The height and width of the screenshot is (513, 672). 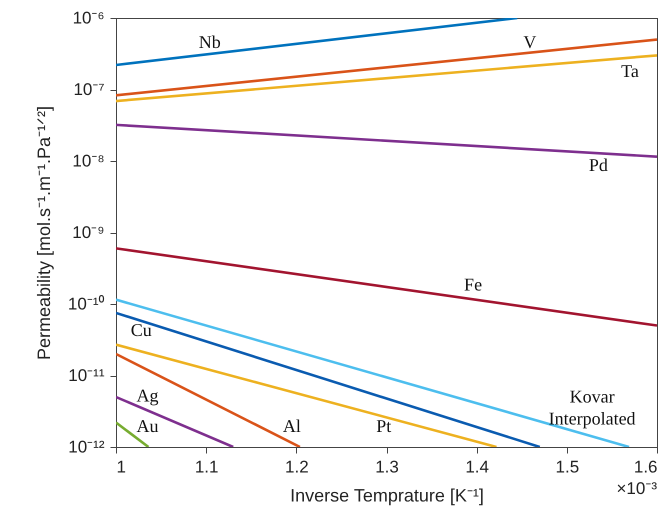 I want to click on x-tick-label: 1.2, so click(x=297, y=467).